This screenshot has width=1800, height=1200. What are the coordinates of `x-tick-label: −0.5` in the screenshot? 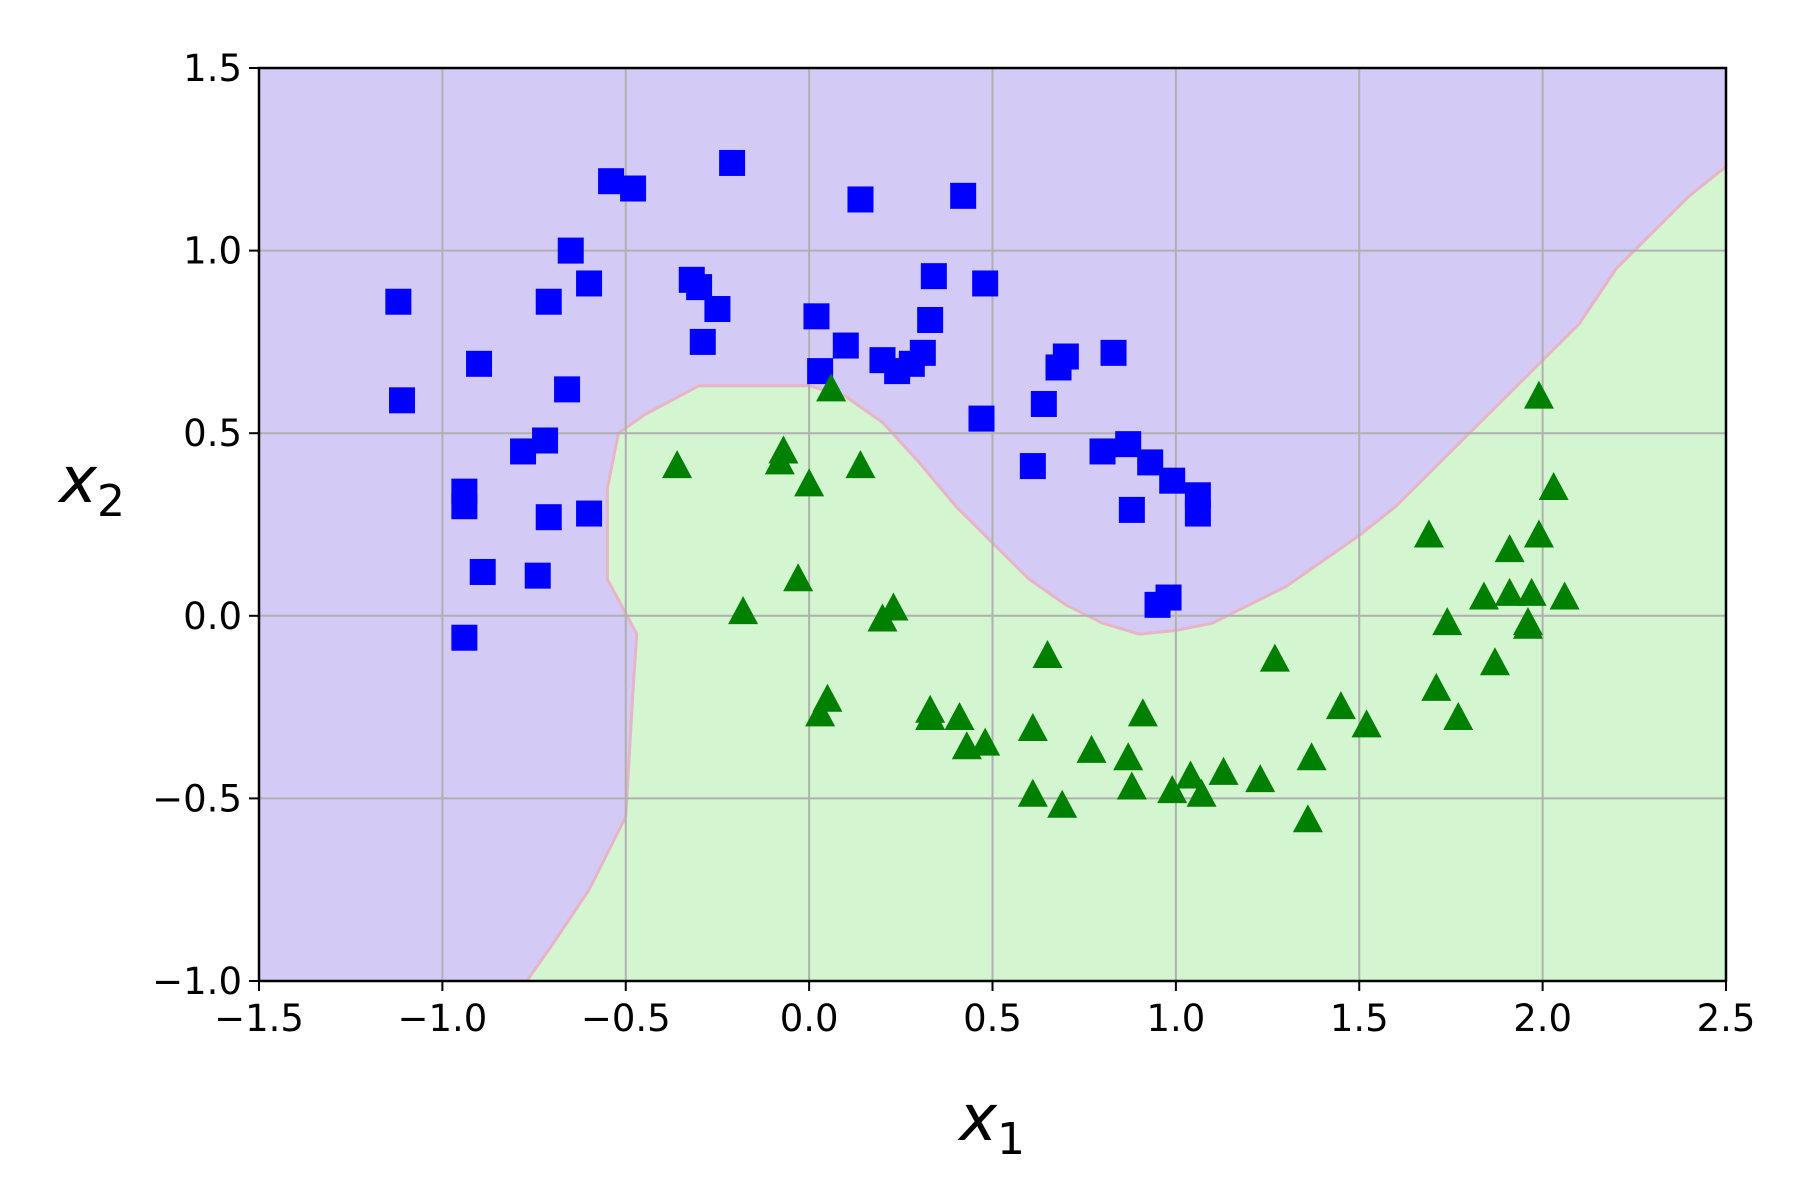 It's located at (626, 1018).